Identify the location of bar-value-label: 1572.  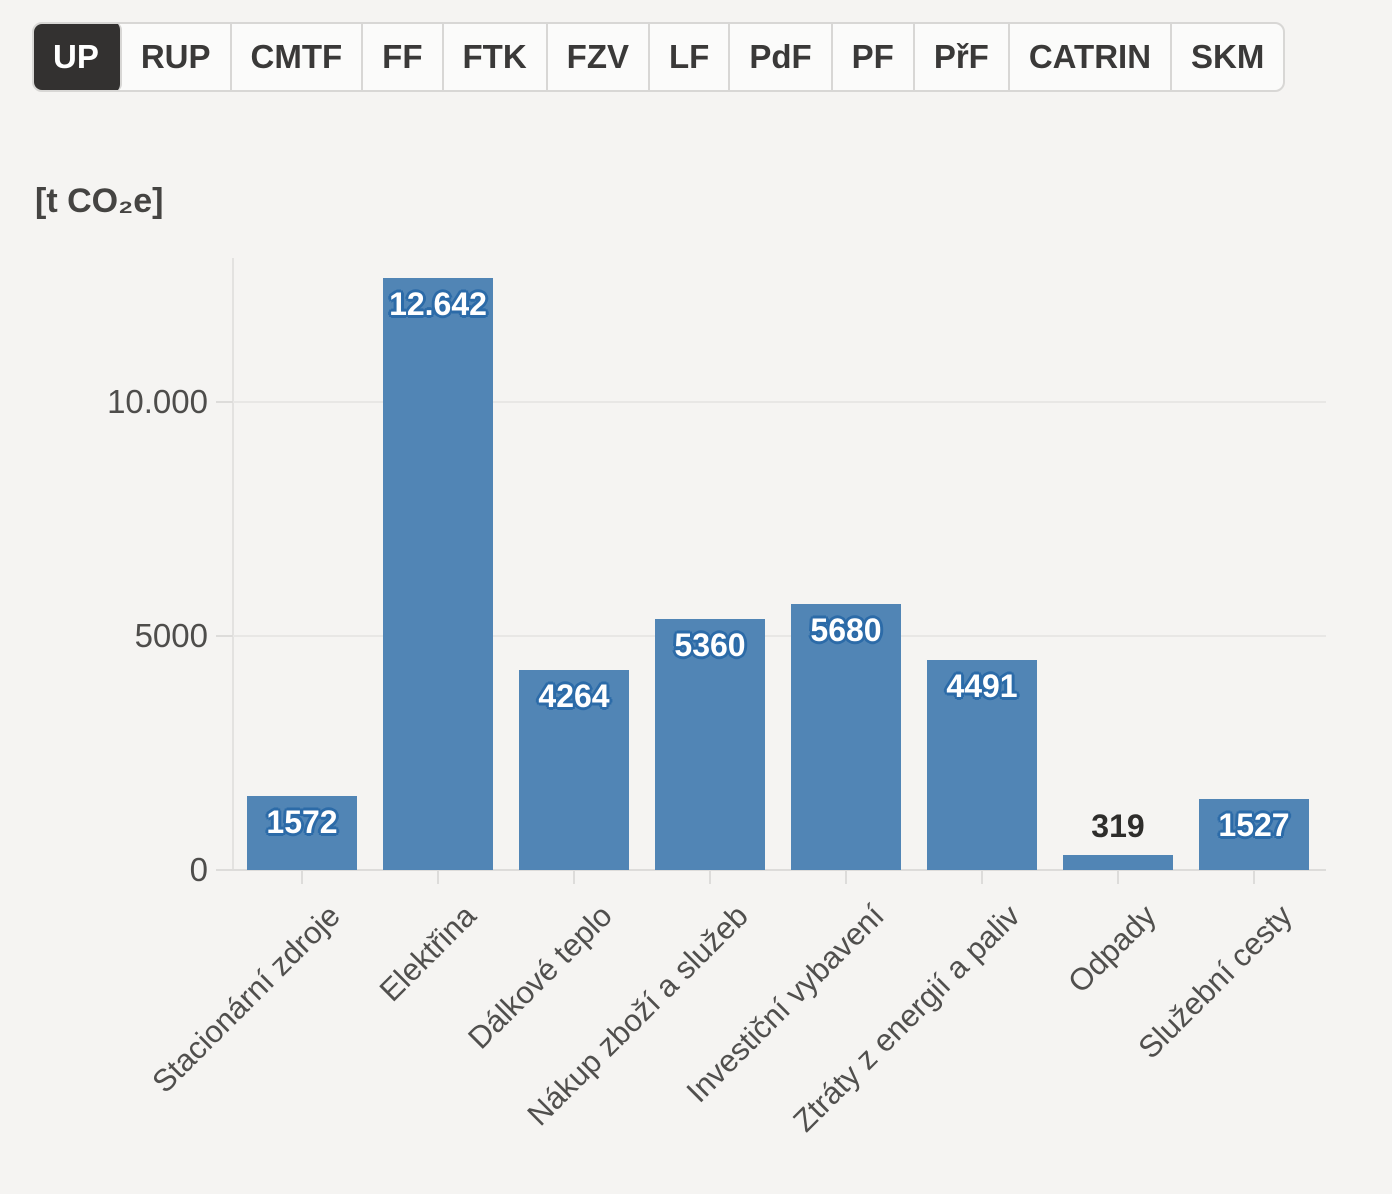
(302, 822).